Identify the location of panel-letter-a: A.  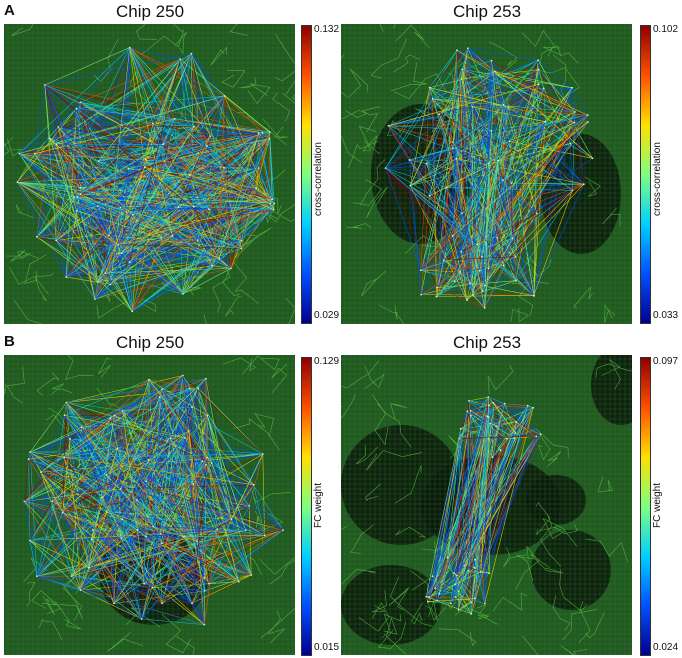
(9, 10).